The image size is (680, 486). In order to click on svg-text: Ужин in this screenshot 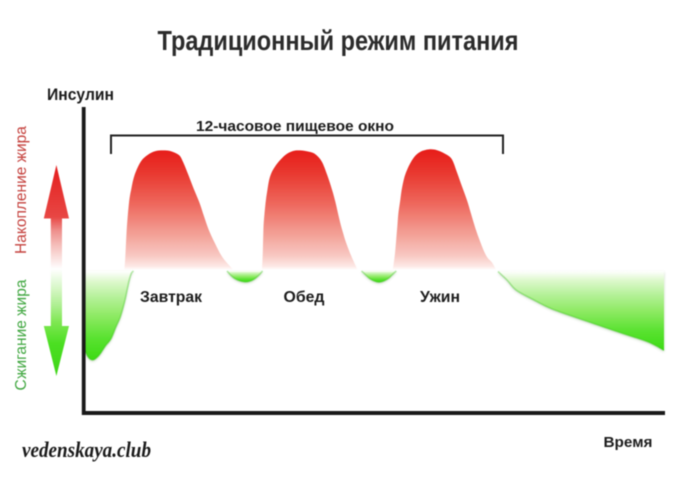, I will do `click(440, 297)`.